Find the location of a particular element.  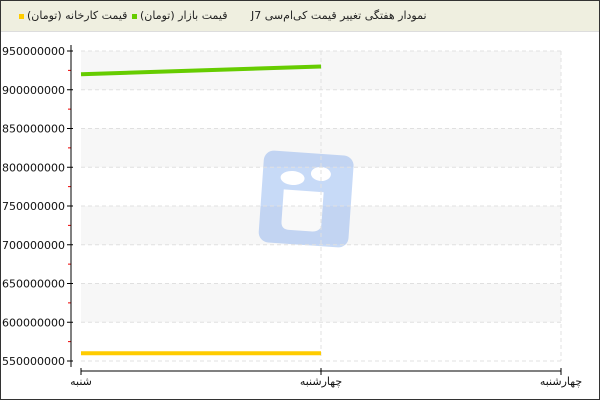

watermark-logo is located at coordinates (306, 199).